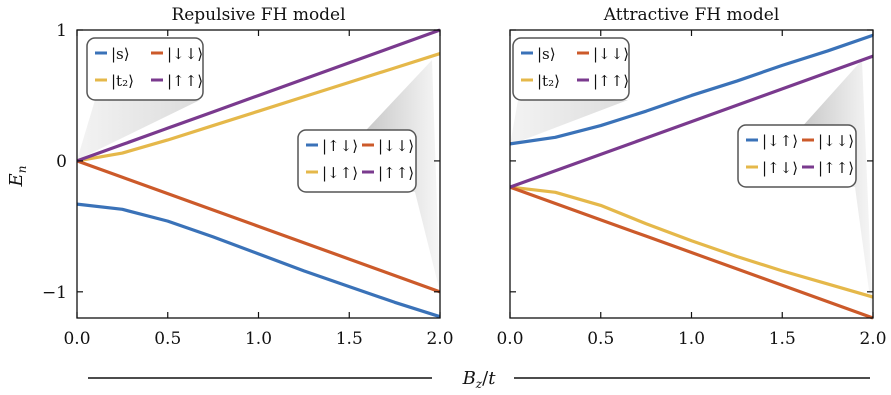 This screenshot has height=395, width=891. I want to click on x-axis-label-group: Bz/t, so click(479, 379).